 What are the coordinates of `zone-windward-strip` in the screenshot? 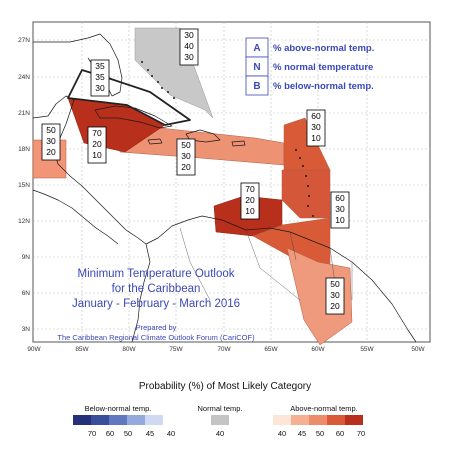 It's located at (306, 194).